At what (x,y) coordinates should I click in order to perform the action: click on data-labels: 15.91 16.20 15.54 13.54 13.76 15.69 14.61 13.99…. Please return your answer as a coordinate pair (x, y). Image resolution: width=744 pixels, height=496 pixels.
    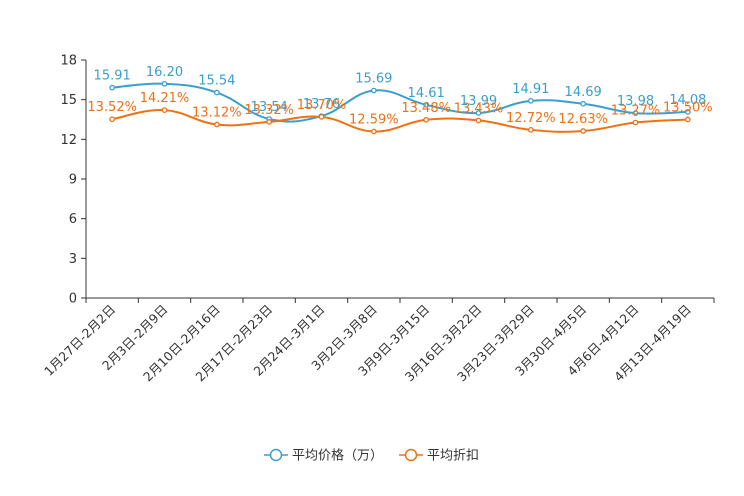
    Looking at the image, I should click on (399, 96).